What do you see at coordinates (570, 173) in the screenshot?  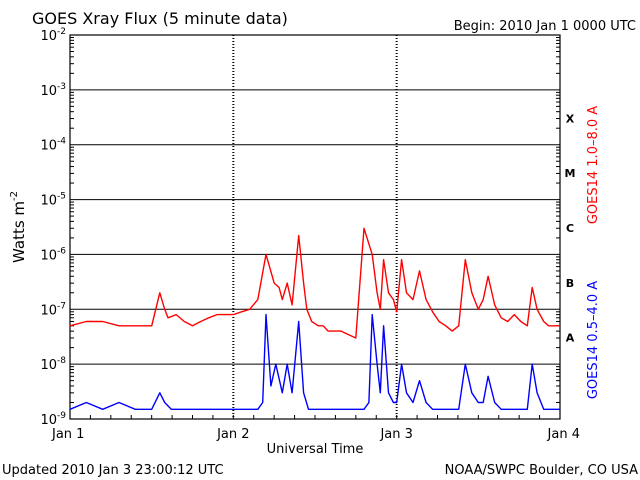 I see `flare-class-label: M` at bounding box center [570, 173].